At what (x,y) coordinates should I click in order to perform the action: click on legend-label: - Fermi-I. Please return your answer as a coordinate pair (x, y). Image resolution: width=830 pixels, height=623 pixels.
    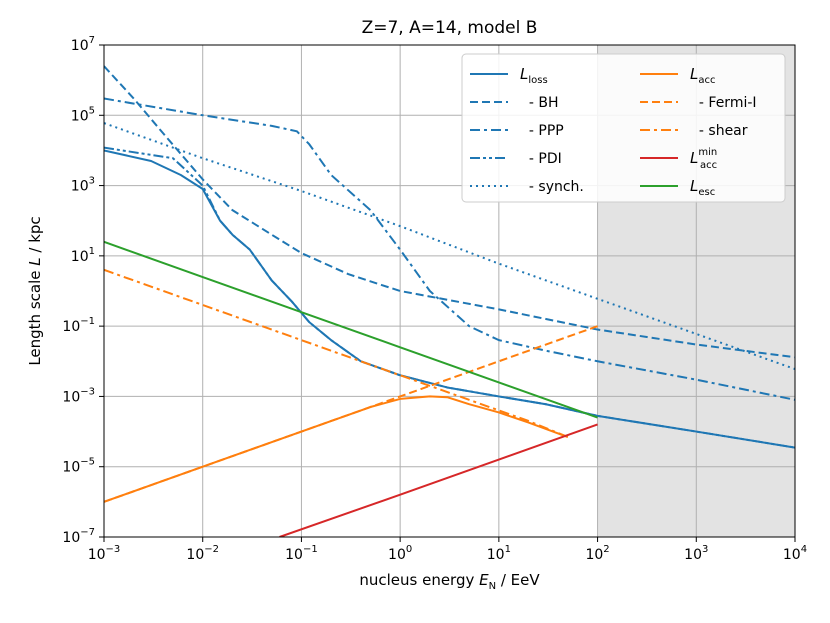
    Looking at the image, I should click on (723, 103).